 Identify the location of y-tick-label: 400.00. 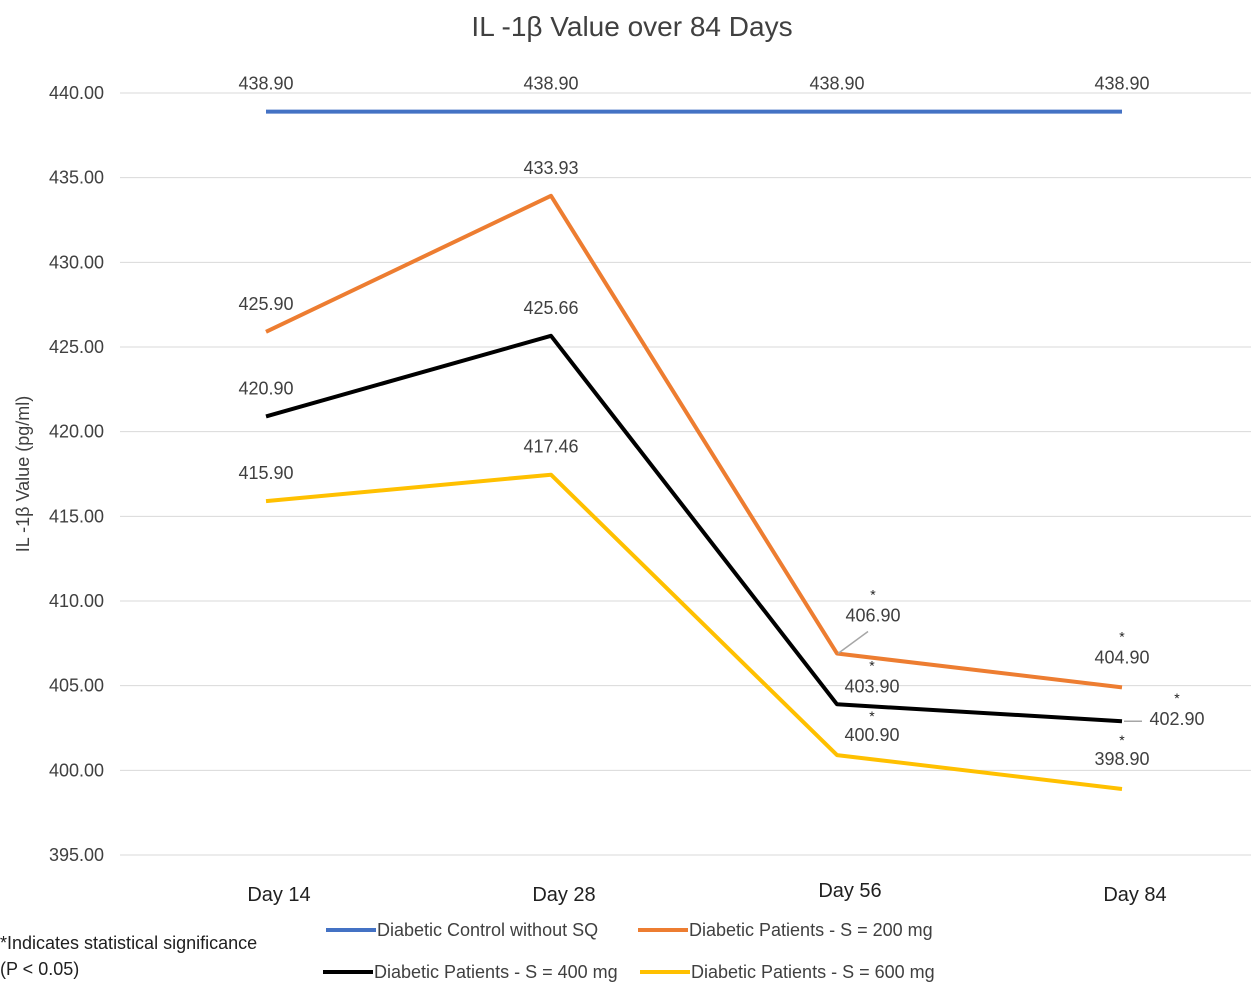
(76, 770).